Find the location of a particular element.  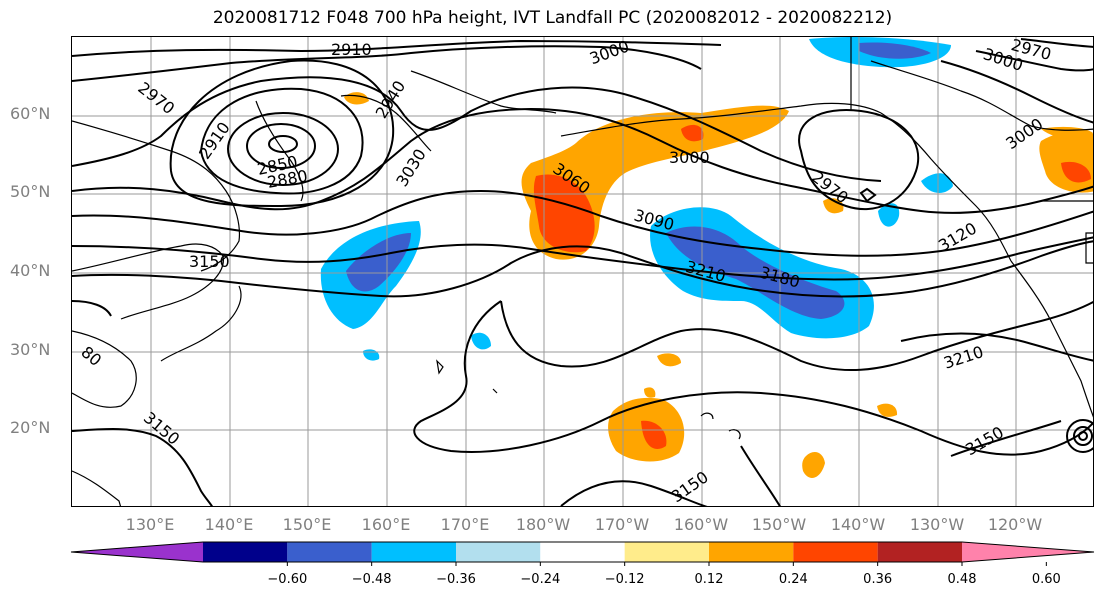

colorbar-tick-label: −0.24 is located at coordinates (540, 579).